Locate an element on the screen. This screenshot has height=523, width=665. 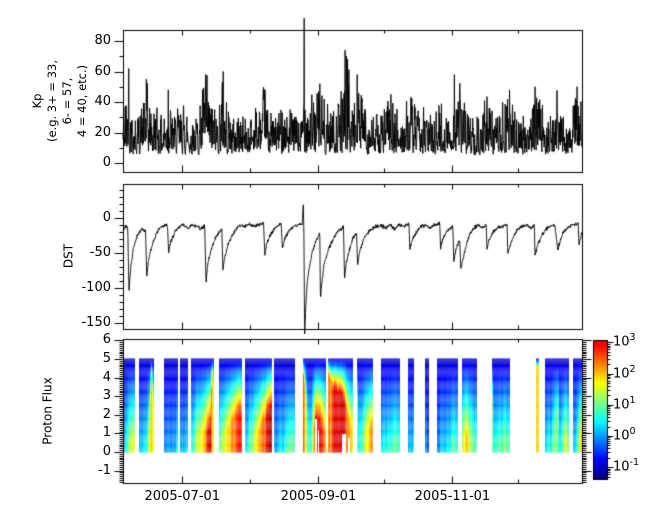
flux-ytick-label: 0 is located at coordinates (106, 451).